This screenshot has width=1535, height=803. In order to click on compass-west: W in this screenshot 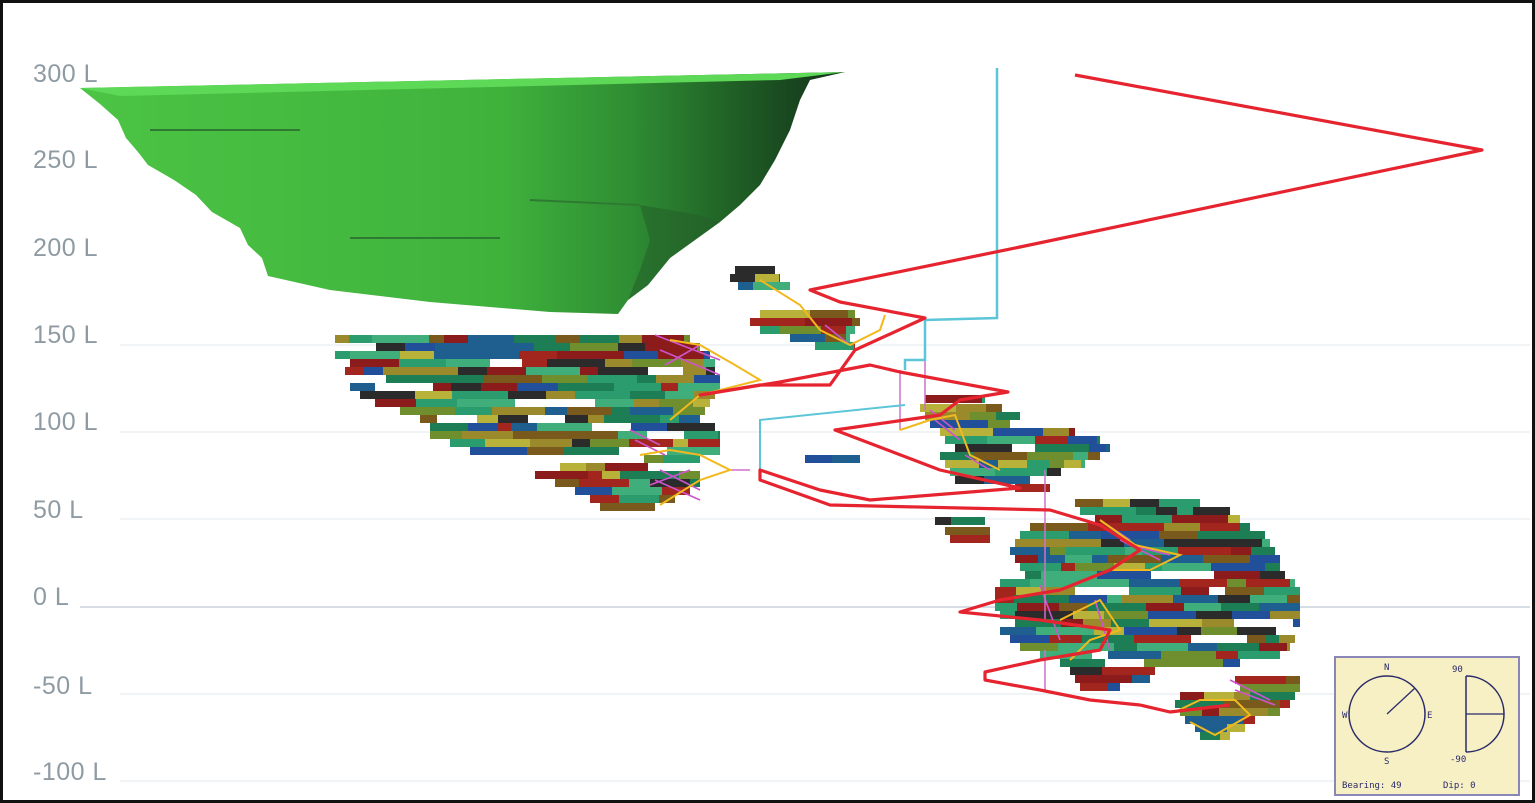, I will do `click(1345, 716)`.